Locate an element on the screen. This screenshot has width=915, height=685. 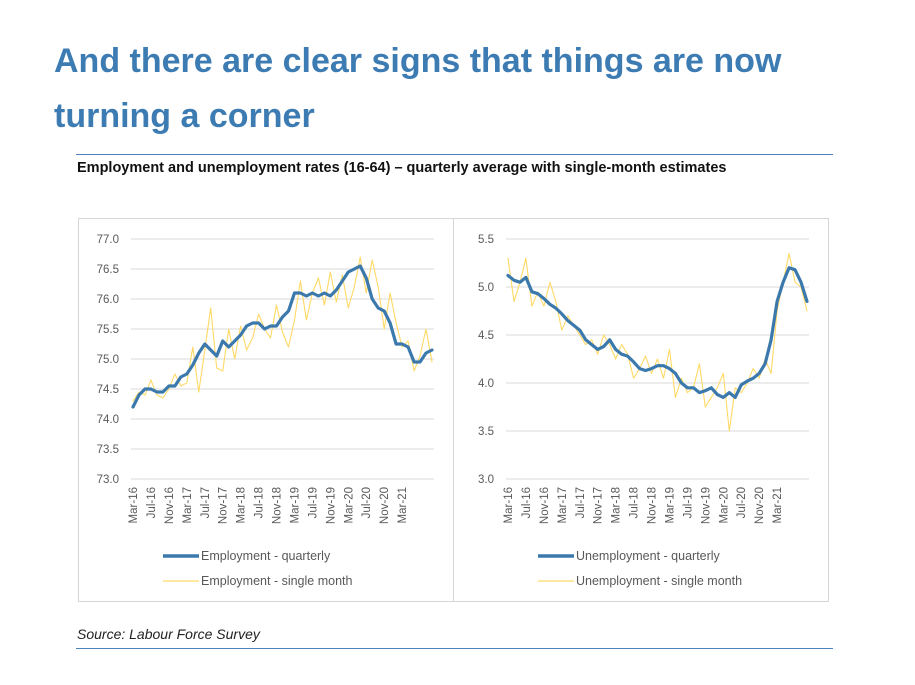
y-tick-label: 76.0 is located at coordinates (108, 300).